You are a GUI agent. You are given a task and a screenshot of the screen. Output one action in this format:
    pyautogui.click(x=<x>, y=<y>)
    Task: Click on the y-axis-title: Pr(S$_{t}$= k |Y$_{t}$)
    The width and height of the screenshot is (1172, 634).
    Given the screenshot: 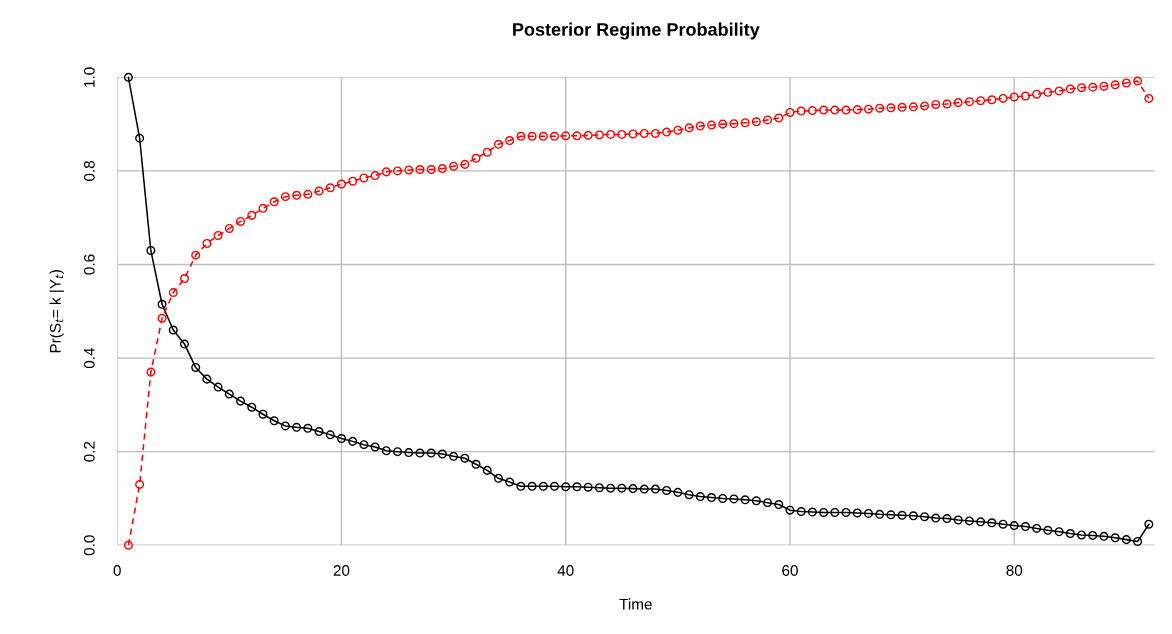 What is the action you would take?
    pyautogui.click(x=56, y=311)
    